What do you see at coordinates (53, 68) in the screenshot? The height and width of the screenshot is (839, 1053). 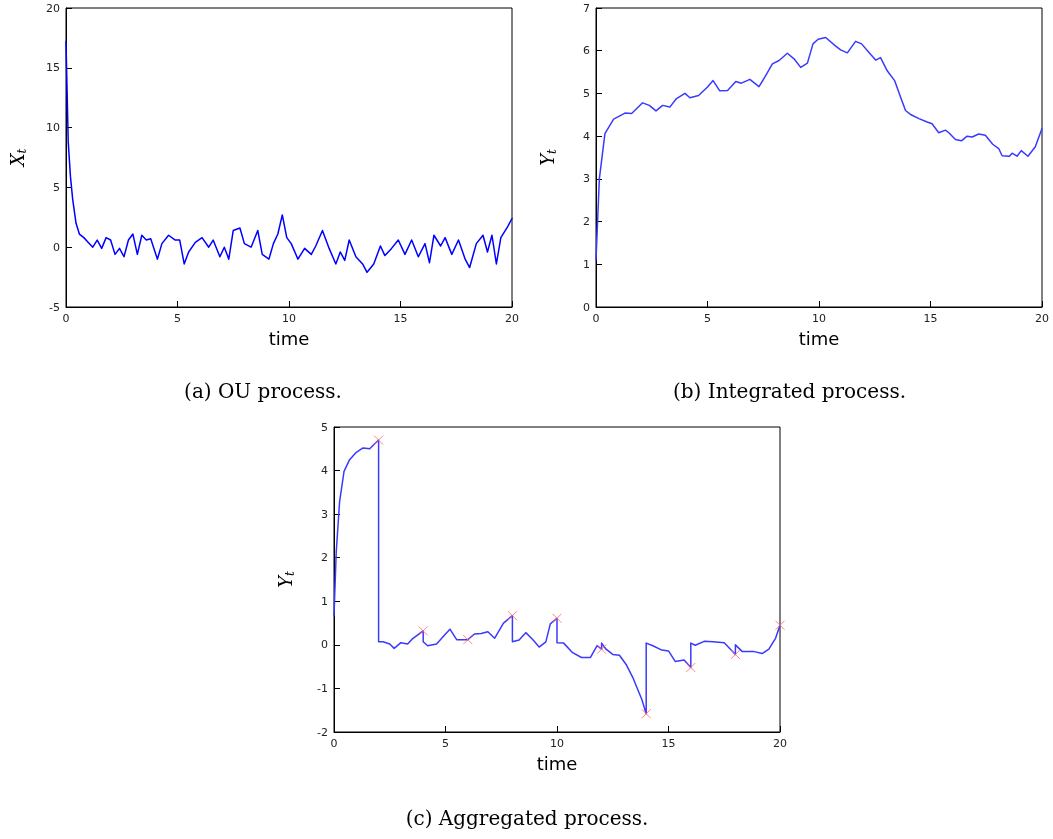 I see `y-tick-label: 15` at bounding box center [53, 68].